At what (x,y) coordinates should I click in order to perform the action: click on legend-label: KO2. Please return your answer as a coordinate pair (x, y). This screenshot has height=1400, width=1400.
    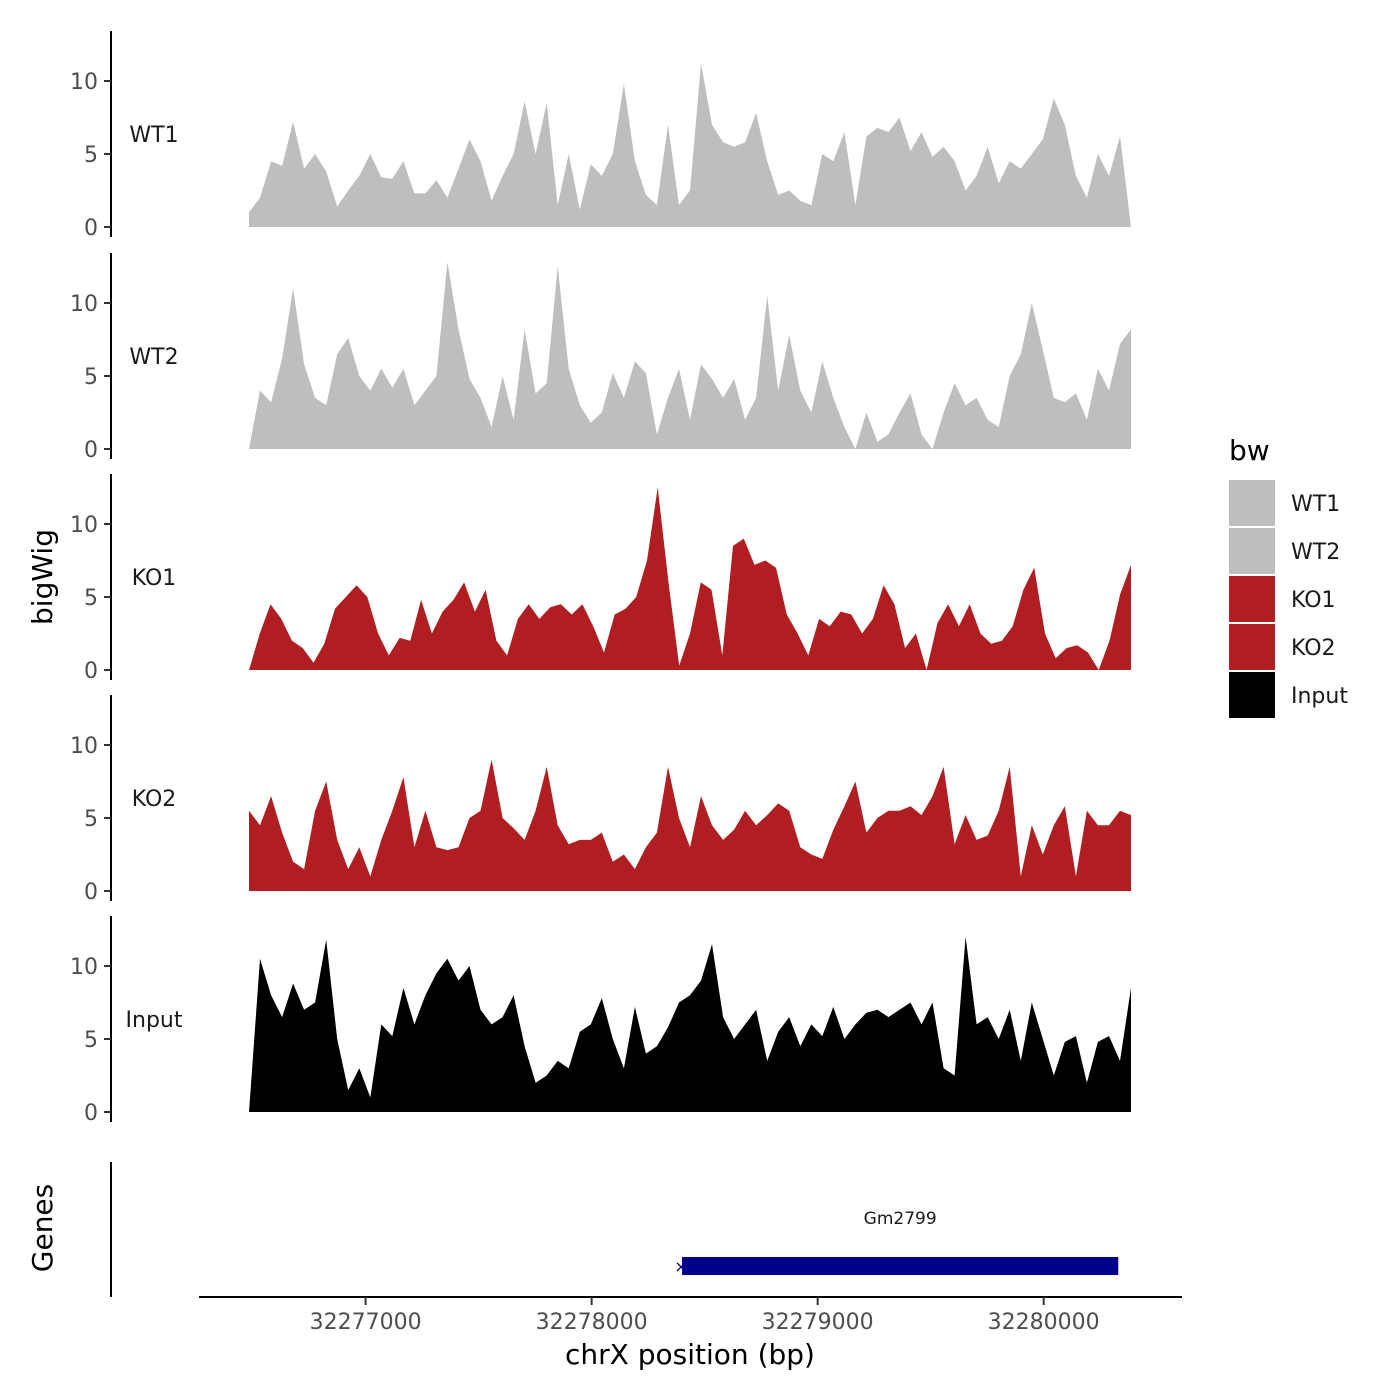
    Looking at the image, I should click on (1313, 648).